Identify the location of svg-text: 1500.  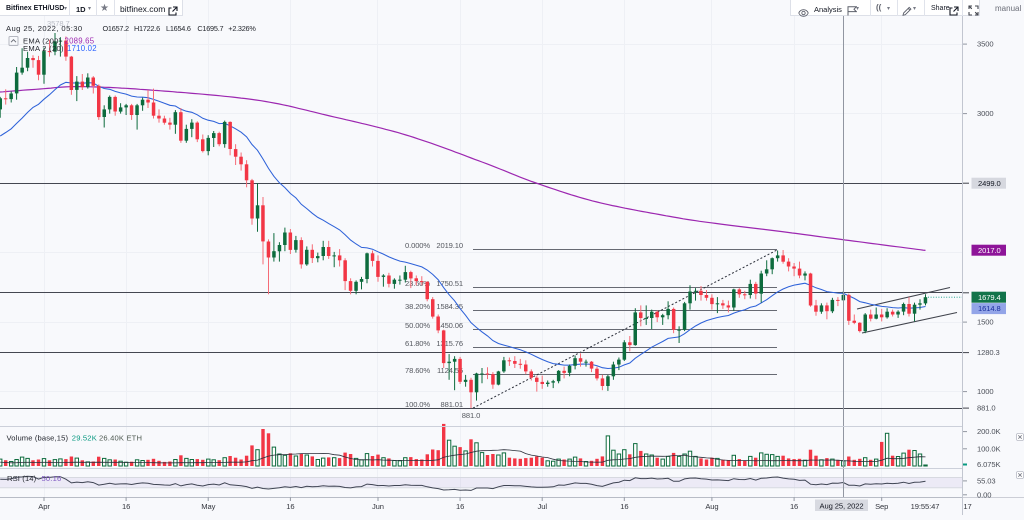
(985, 322).